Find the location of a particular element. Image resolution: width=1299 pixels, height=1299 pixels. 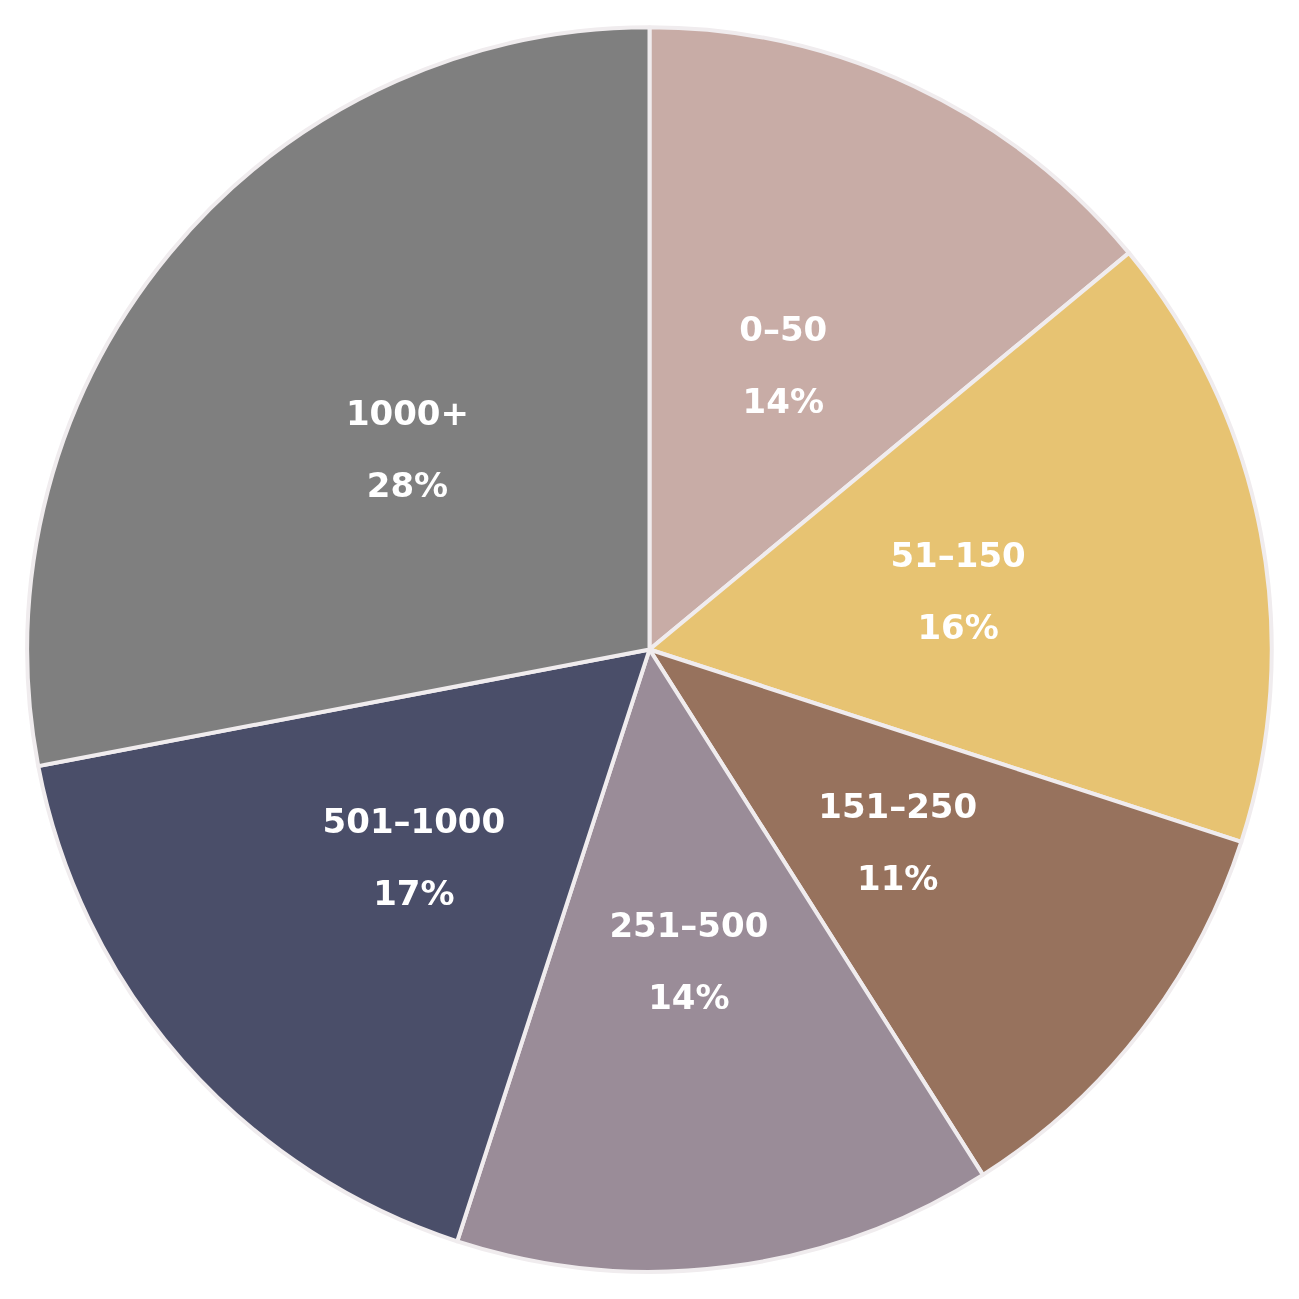

slice-label: 0–50 is located at coordinates (783, 329).